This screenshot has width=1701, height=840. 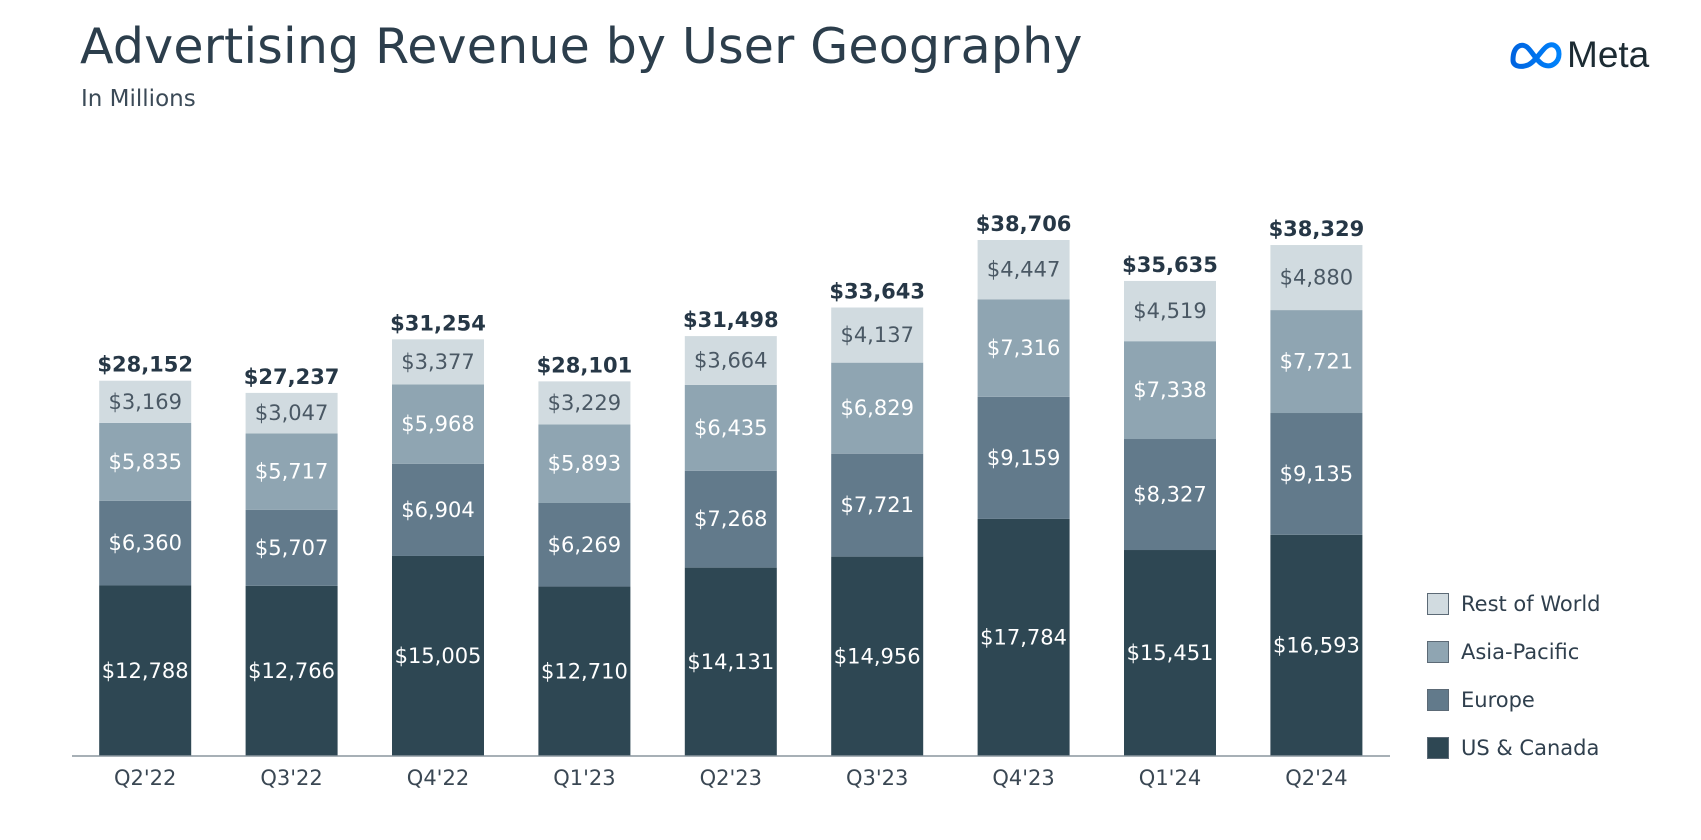 I want to click on bar-stack: $15,005 $6,904 $5,968 $3,377 $31,254, so click(x=438, y=533).